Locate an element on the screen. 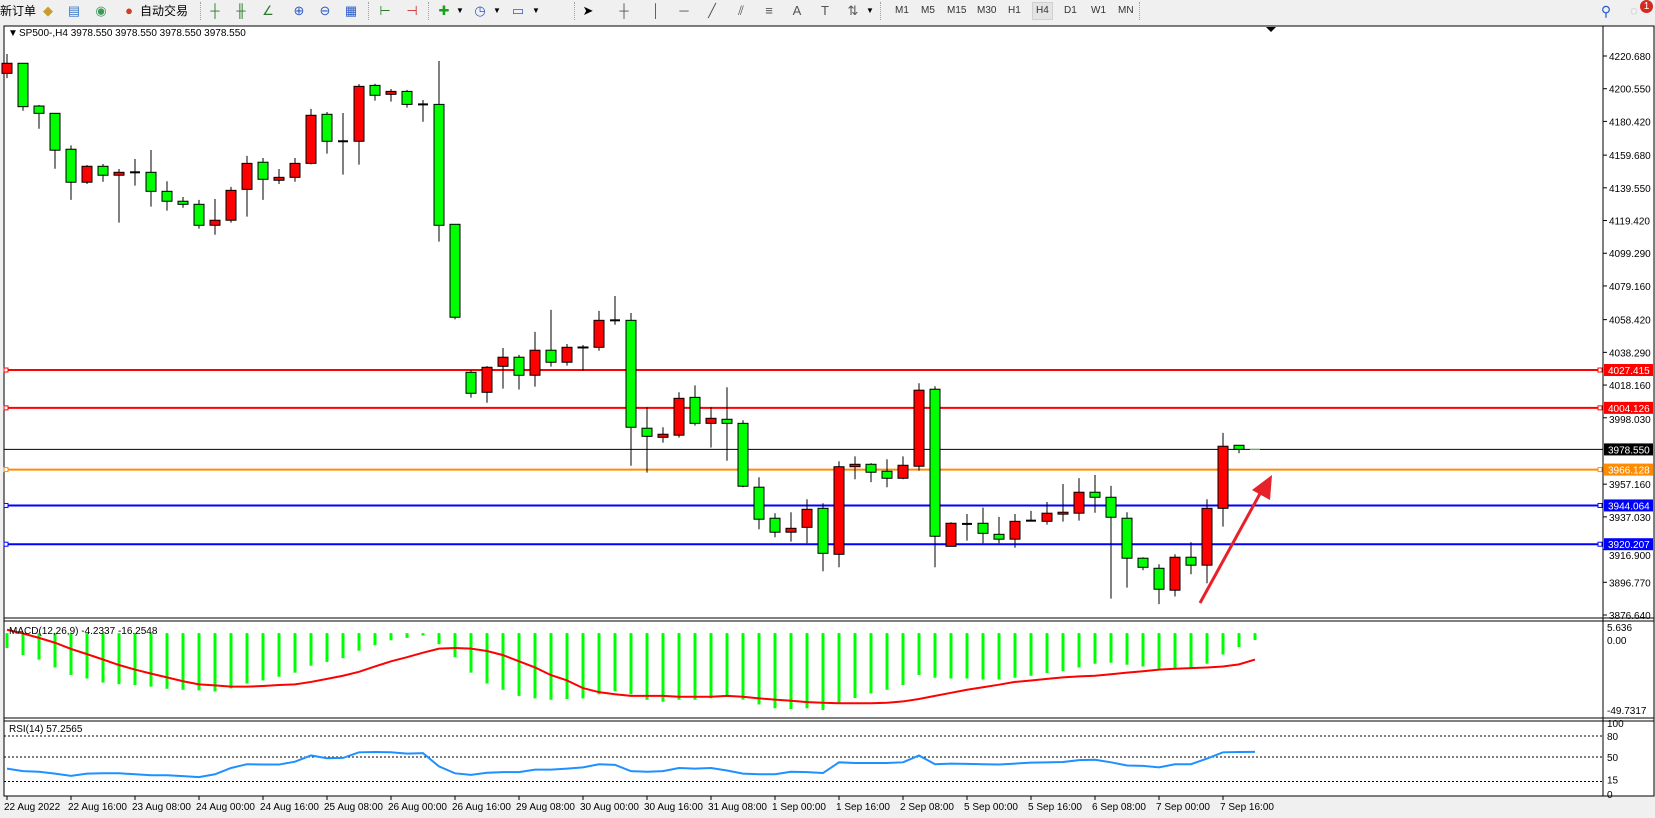 The height and width of the screenshot is (818, 1655). navigator-icon: ◉ is located at coordinates (101, 10).